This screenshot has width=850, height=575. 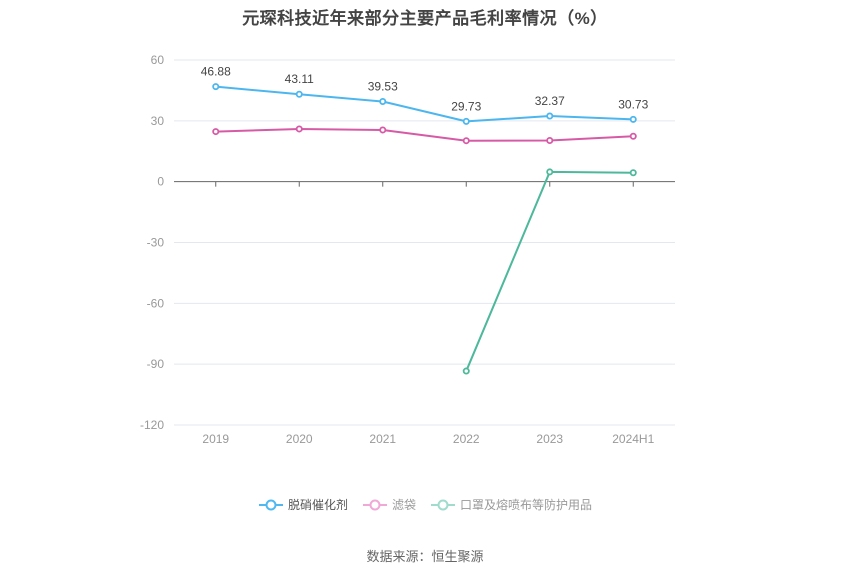 What do you see at coordinates (466, 439) in the screenshot?
I see `x-tick-label: 2022` at bounding box center [466, 439].